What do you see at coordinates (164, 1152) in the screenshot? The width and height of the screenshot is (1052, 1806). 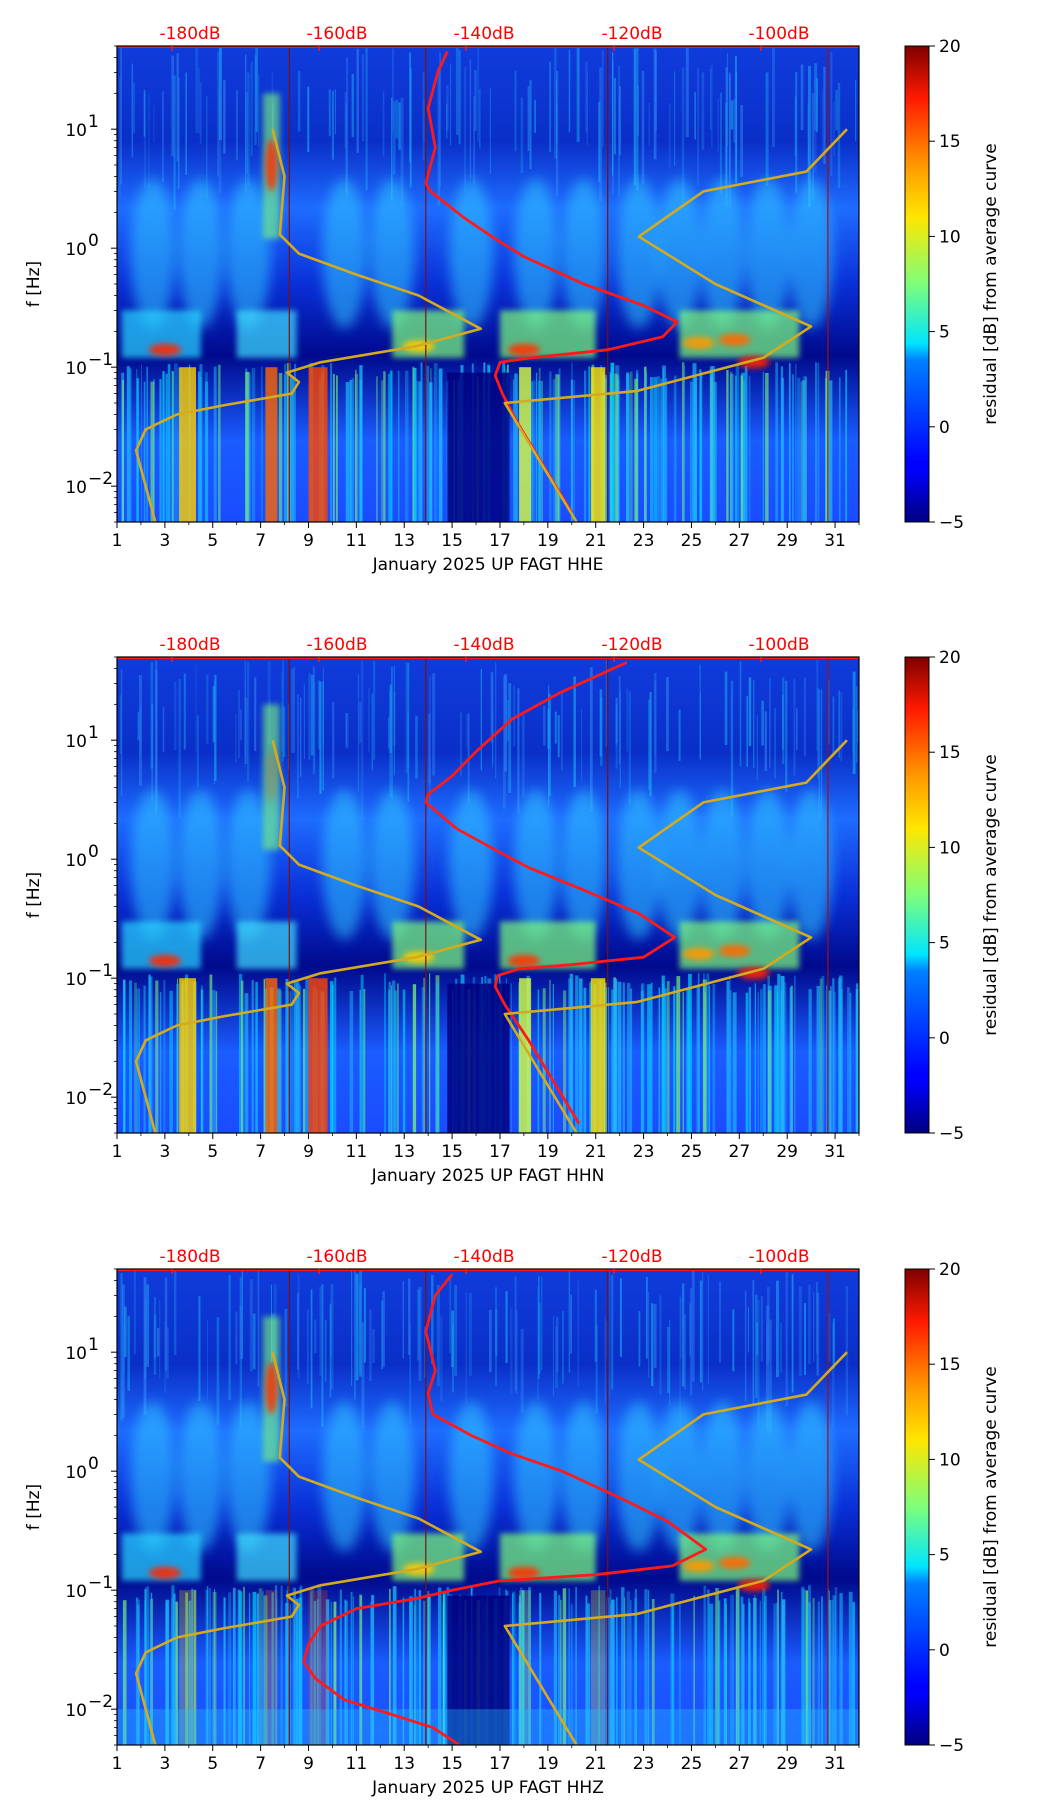 I see `x-tick-label: 3` at bounding box center [164, 1152].